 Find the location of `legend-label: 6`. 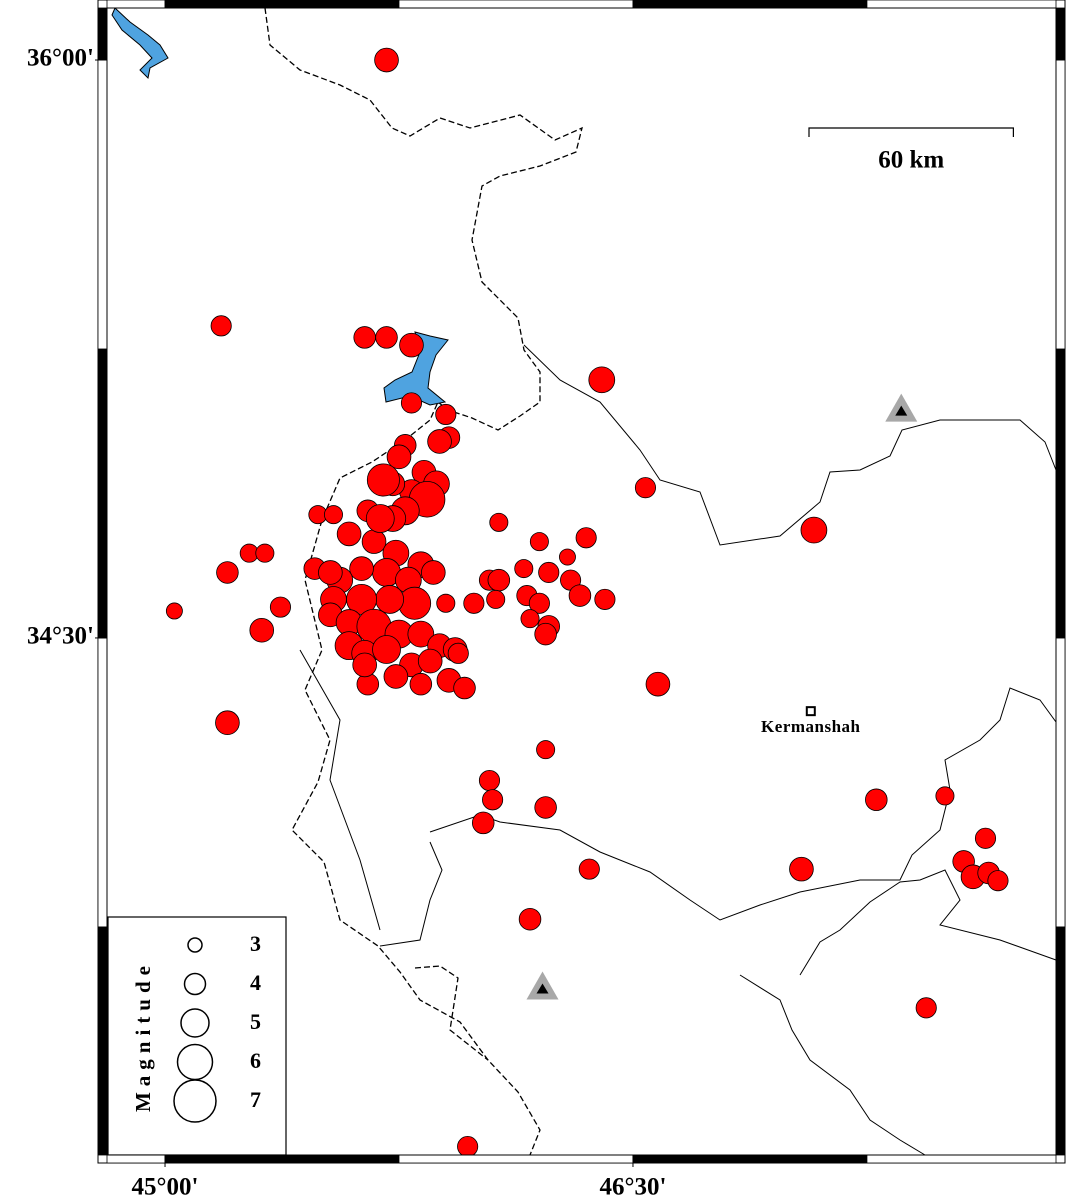

legend-label: 6 is located at coordinates (255, 1060).